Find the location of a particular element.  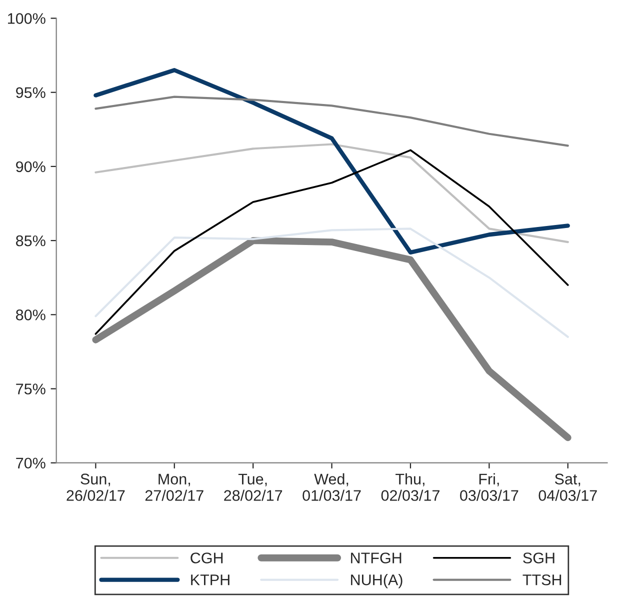

y-tick-label: 80% is located at coordinates (31, 315).